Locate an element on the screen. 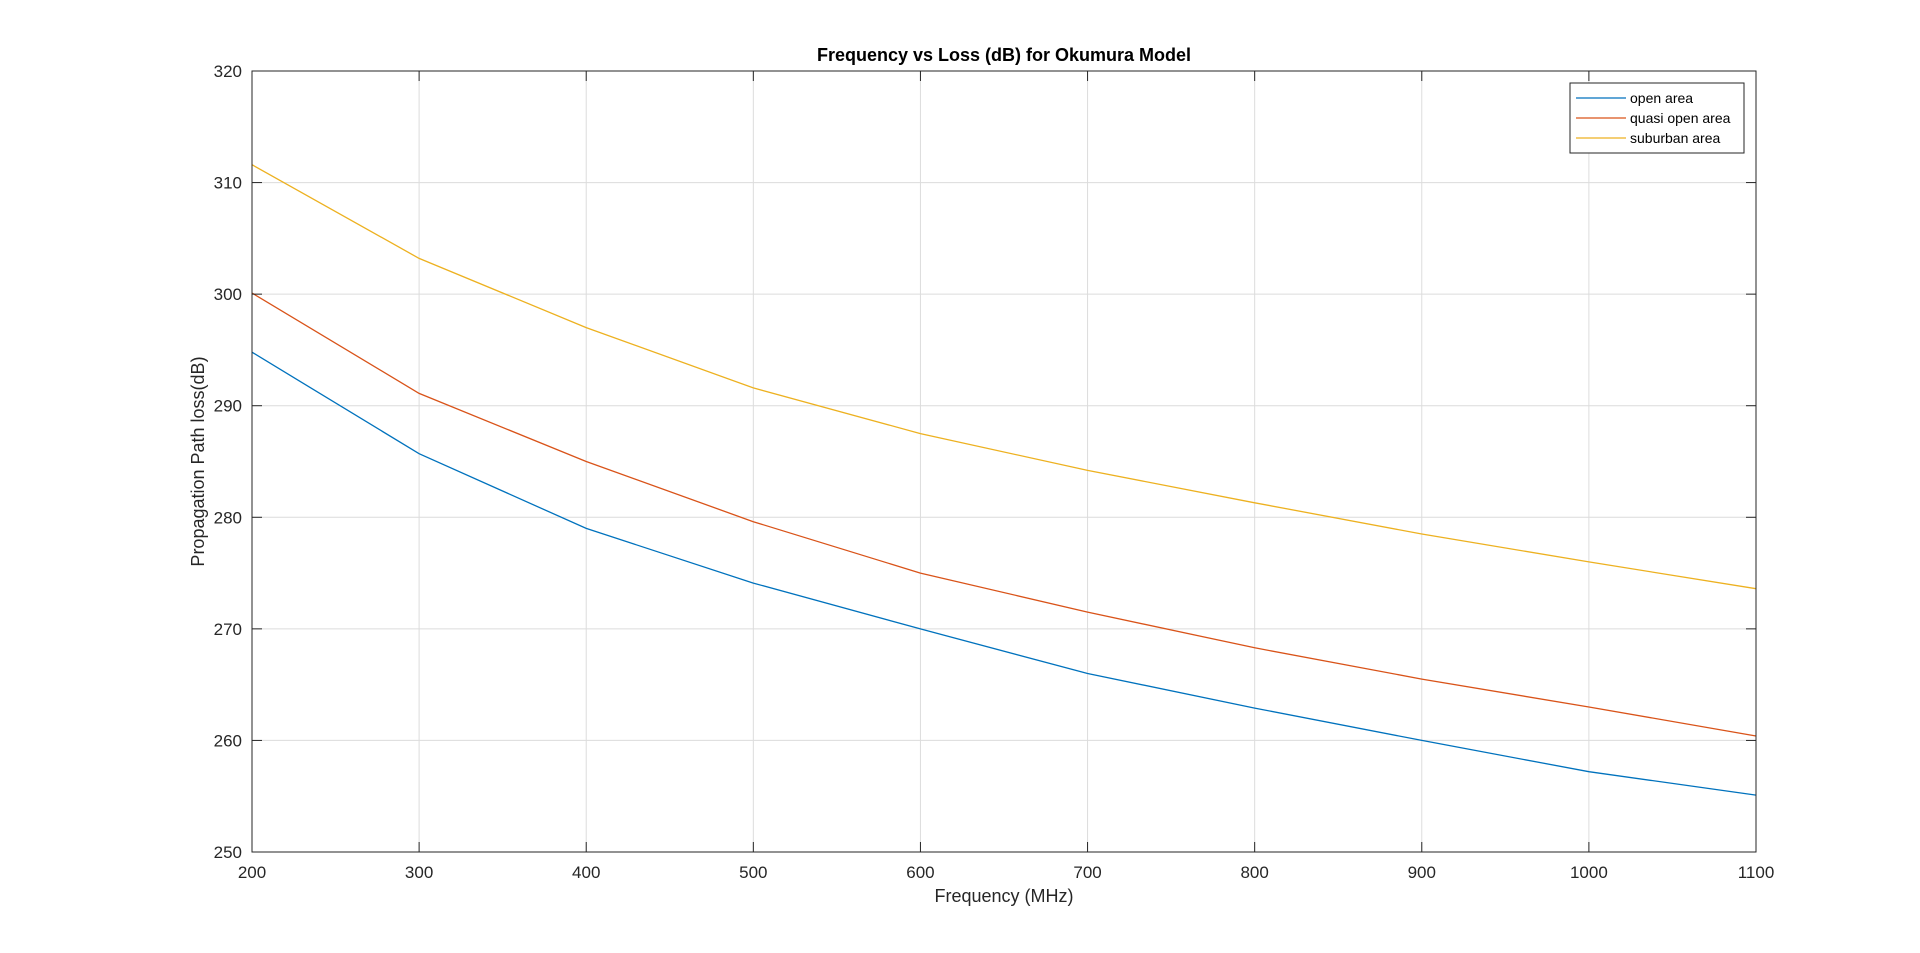  y-tick-label: 290 is located at coordinates (228, 406).